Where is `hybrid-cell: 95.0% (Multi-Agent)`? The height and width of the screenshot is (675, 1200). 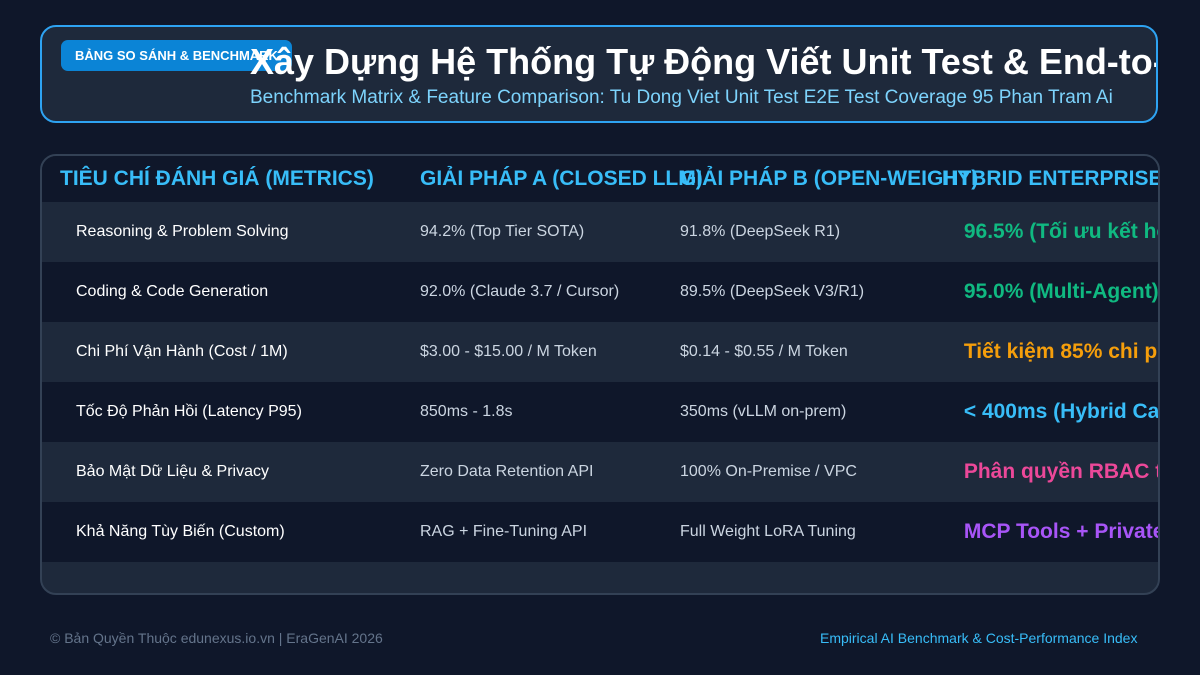
hybrid-cell: 95.0% (Multi-Agent) is located at coordinates (1050, 292).